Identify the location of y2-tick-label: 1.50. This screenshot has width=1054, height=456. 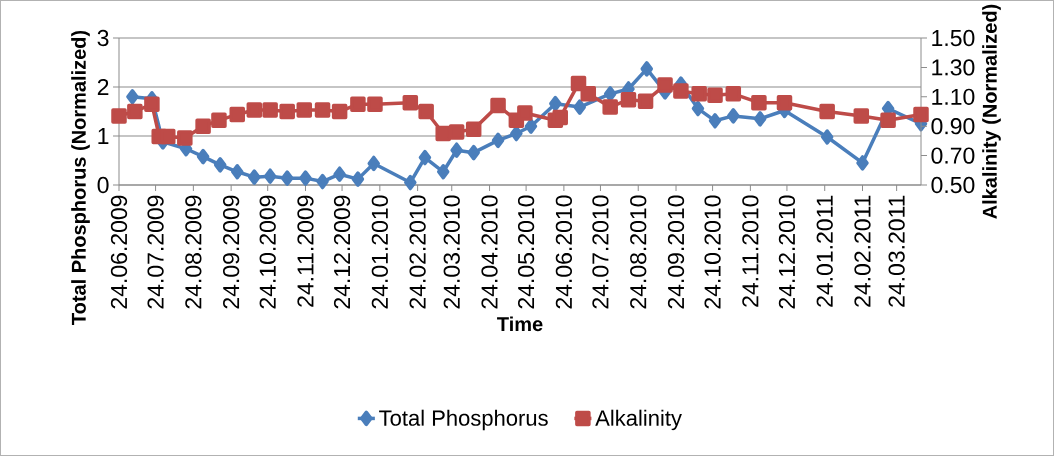
(953, 38).